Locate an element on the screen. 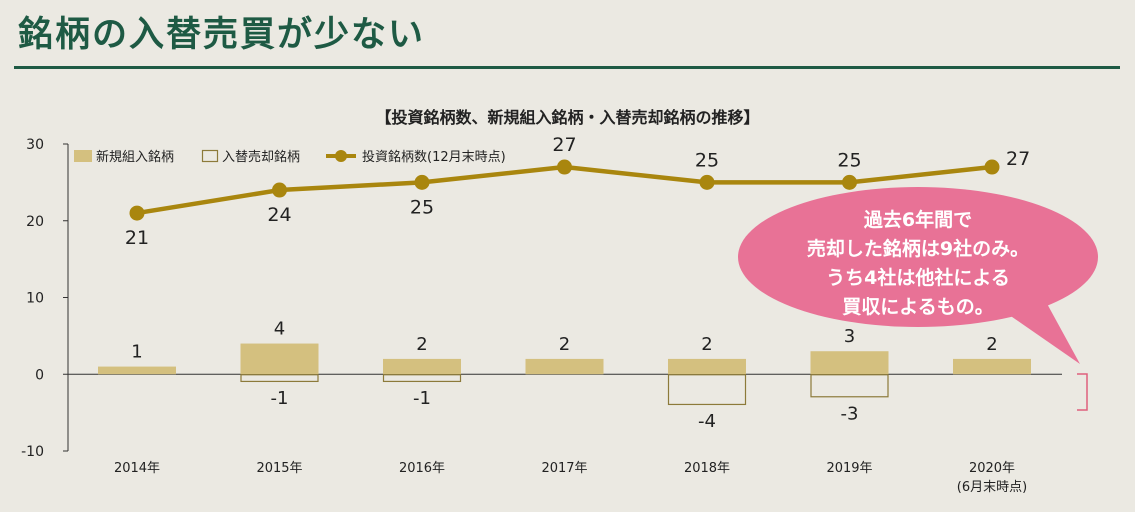 Image resolution: width=1135 pixels, height=512 pixels. legend-swatch-marker is located at coordinates (341, 156).